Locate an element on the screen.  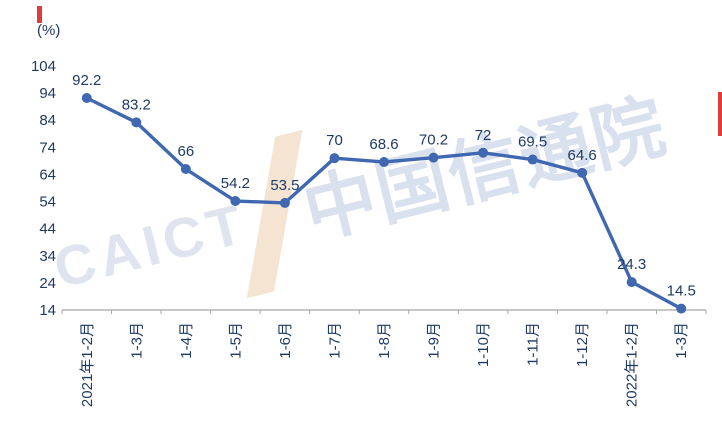
data-label: 83.2 is located at coordinates (136, 104).